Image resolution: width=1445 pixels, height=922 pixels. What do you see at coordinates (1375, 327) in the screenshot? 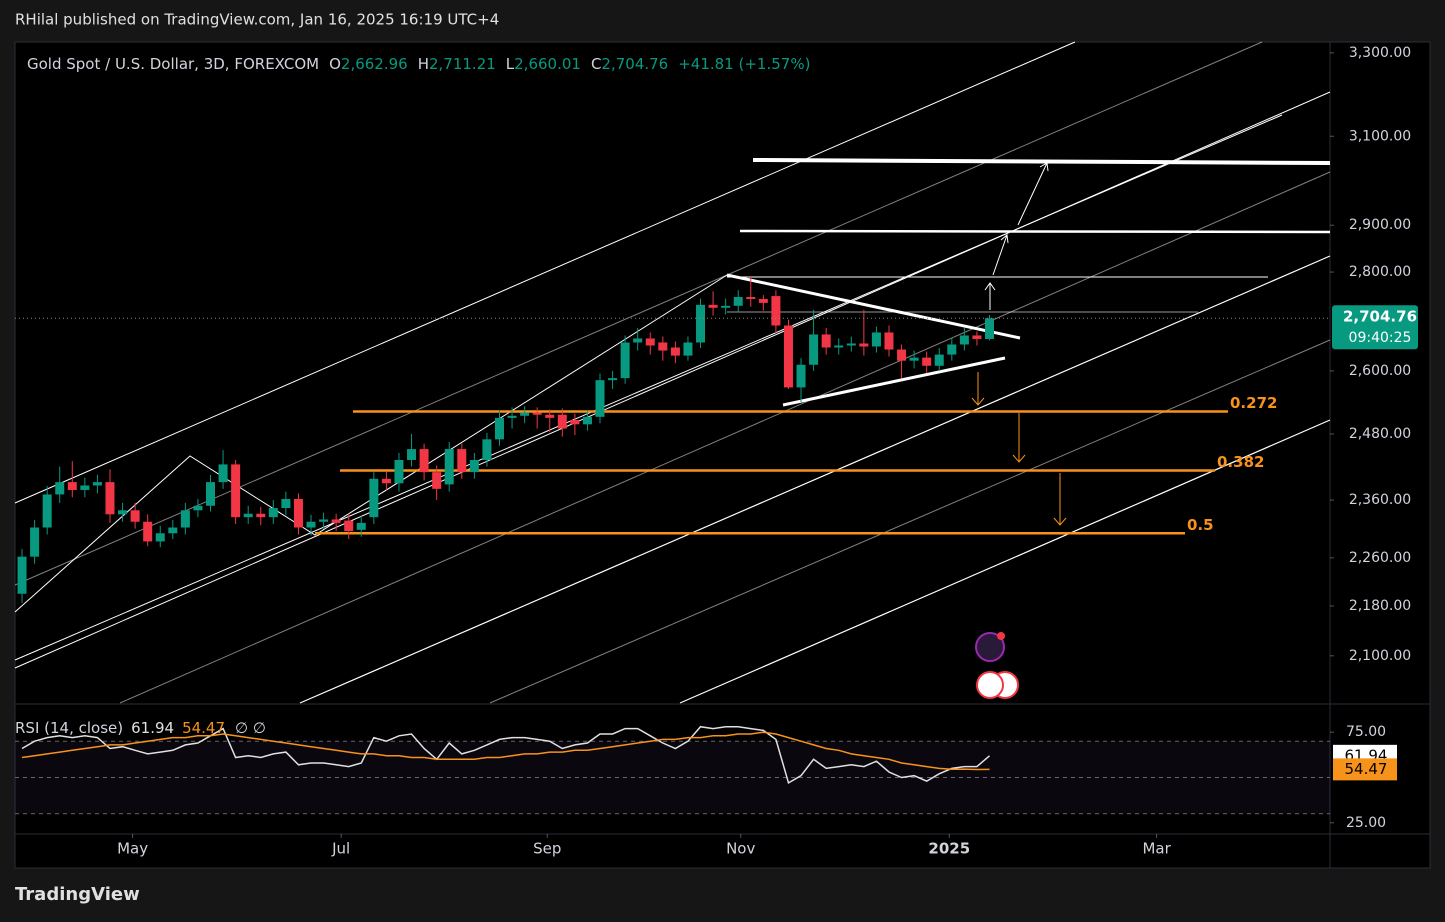
I see `last-price-box` at bounding box center [1375, 327].